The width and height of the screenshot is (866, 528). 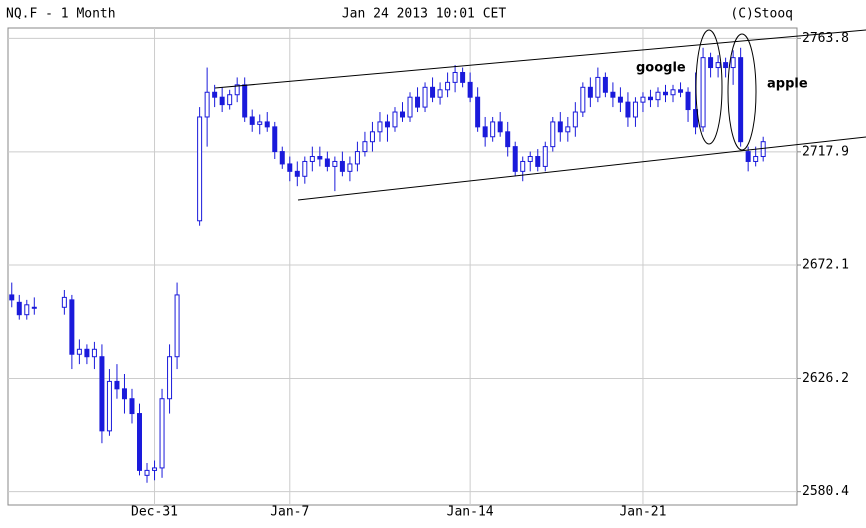 What do you see at coordinates (825, 265) in the screenshot?
I see `y-tick-label: 2672.1` at bounding box center [825, 265].